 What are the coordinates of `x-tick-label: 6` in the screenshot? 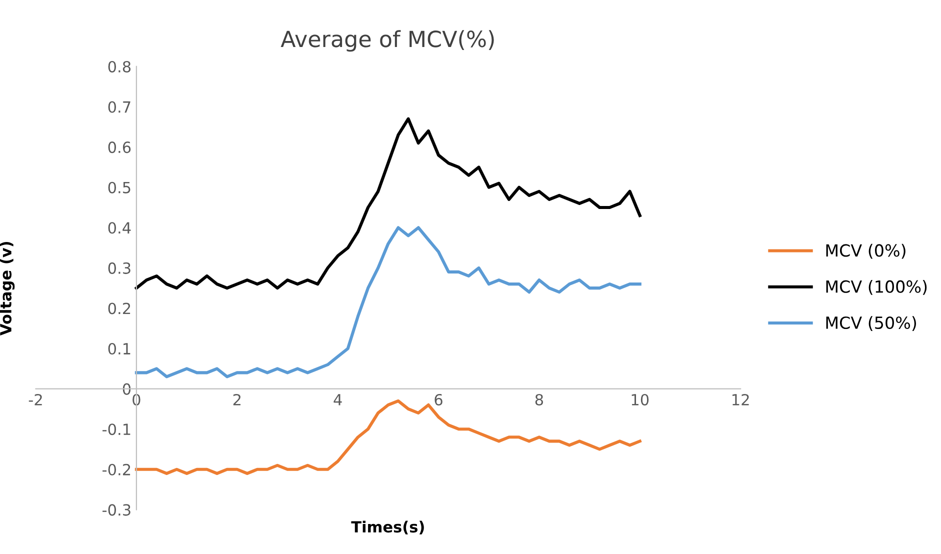 It's located at (438, 400).